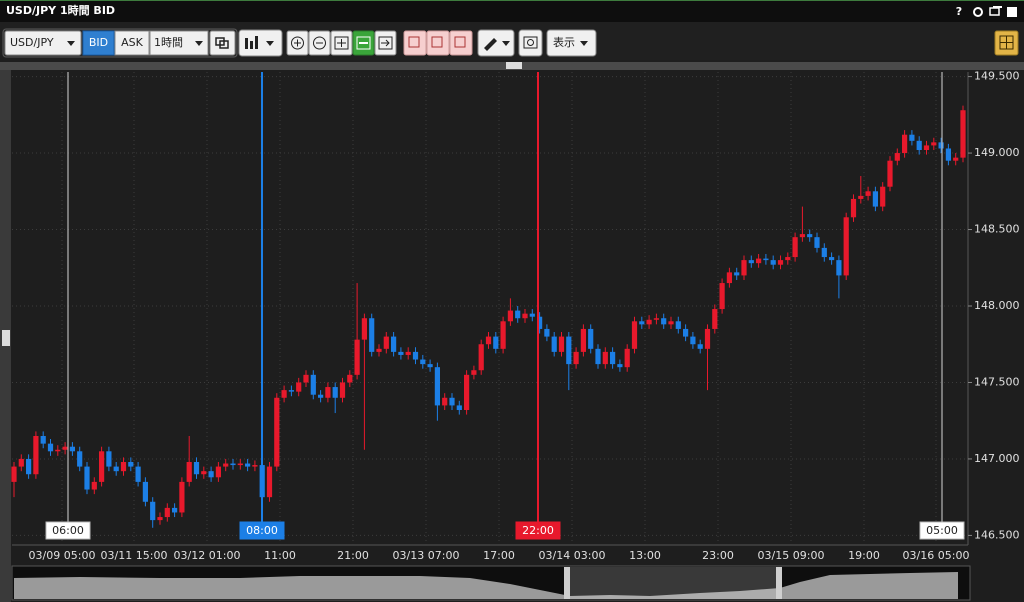  What do you see at coordinates (1012, 12) in the screenshot?
I see `close-button` at bounding box center [1012, 12].